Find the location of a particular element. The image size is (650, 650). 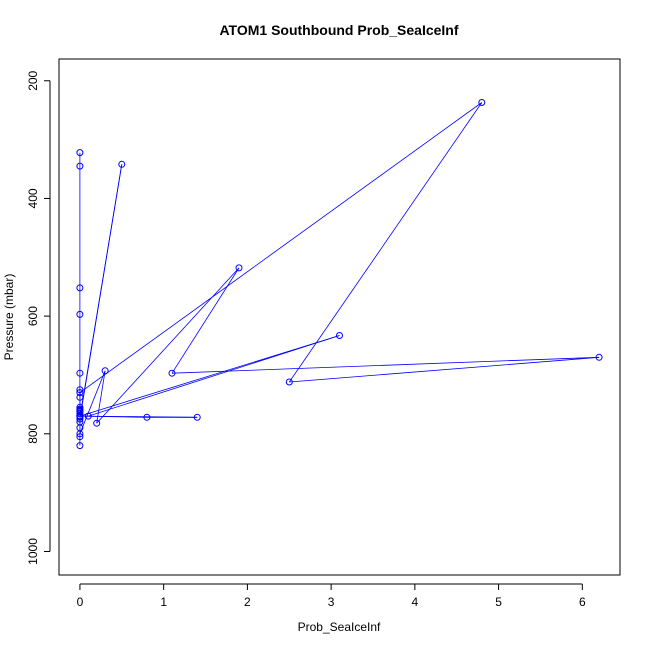

x-tick-label: 3 is located at coordinates (331, 602).